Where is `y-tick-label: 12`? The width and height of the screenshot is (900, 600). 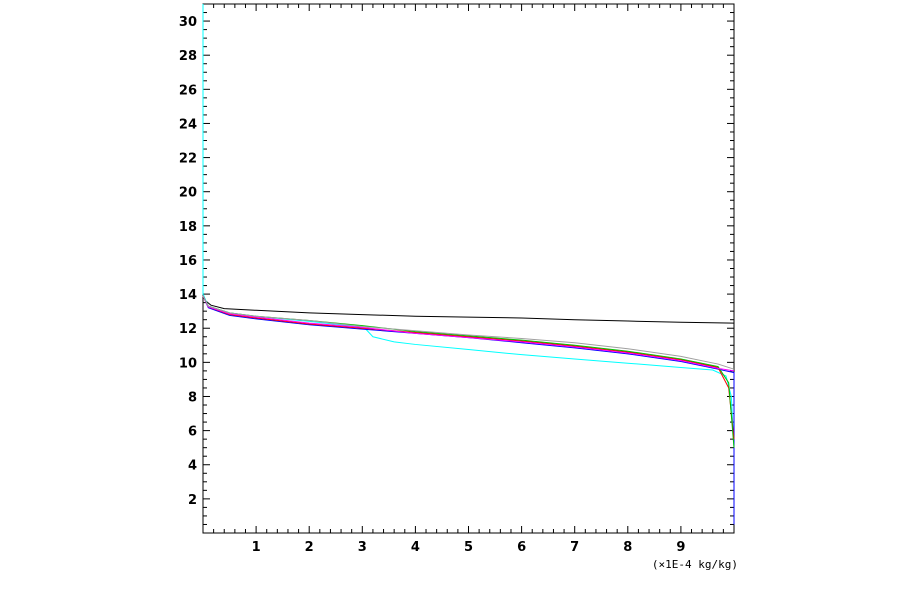
y-tick-label: 12 is located at coordinates (188, 329).